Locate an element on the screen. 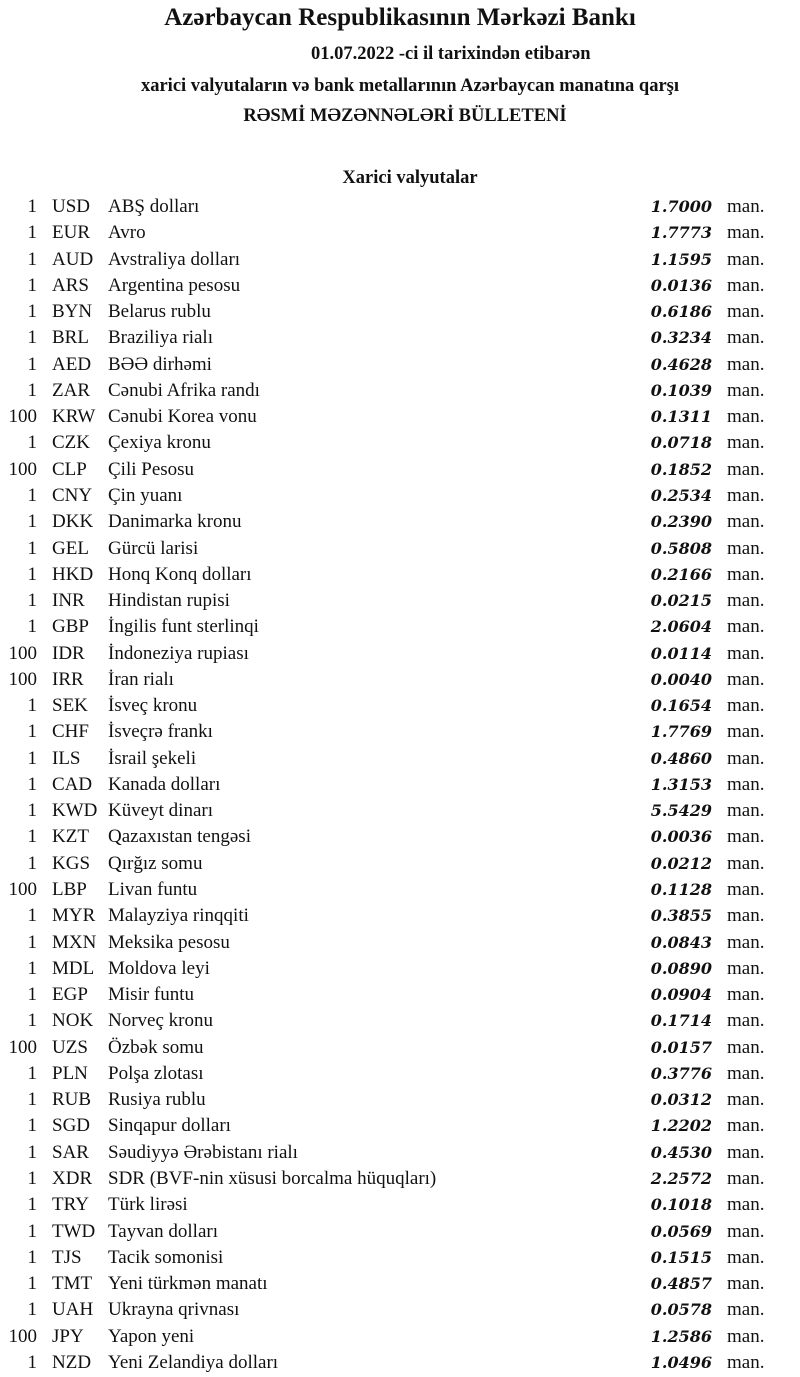 This screenshot has height=1377, width=800. currency-row: 1 PLN Polşa zlotası 0.3776 man. is located at coordinates (400, 1074).